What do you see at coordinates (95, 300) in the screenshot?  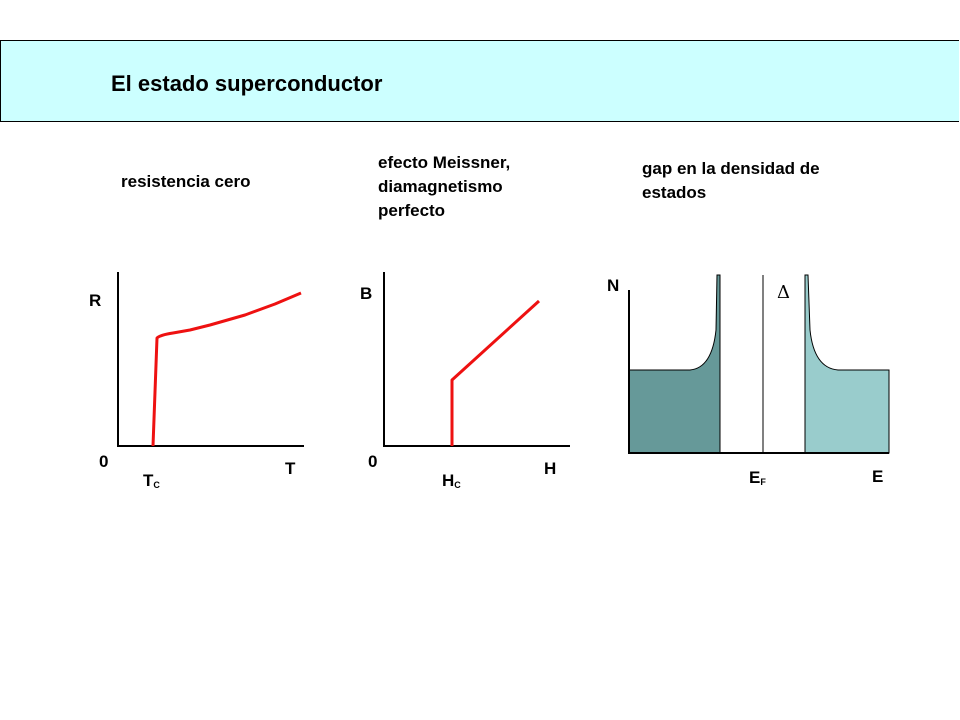 I see `resistance-axis-label: R` at bounding box center [95, 300].